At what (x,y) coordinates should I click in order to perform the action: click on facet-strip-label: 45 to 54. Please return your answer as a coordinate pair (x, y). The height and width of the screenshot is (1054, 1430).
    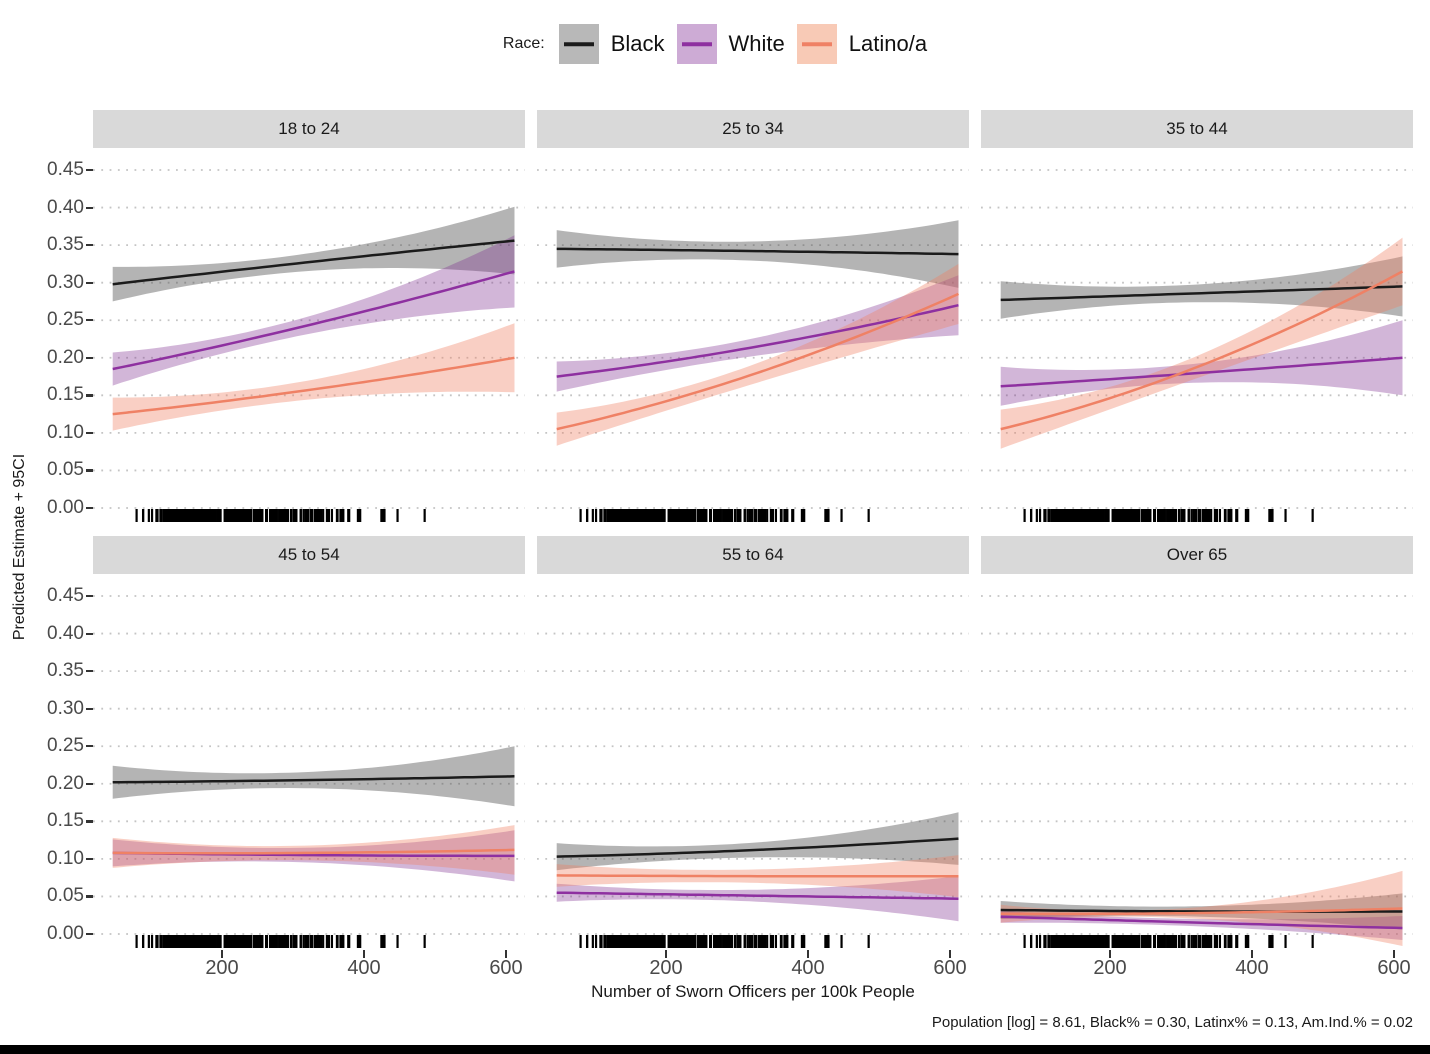
    Looking at the image, I should click on (309, 554).